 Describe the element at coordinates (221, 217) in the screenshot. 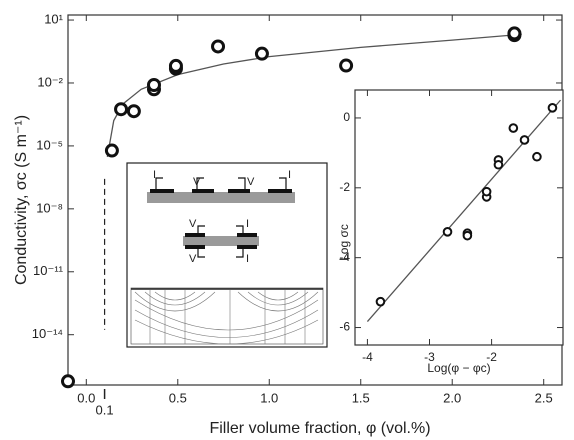

I see `wires` at that location.